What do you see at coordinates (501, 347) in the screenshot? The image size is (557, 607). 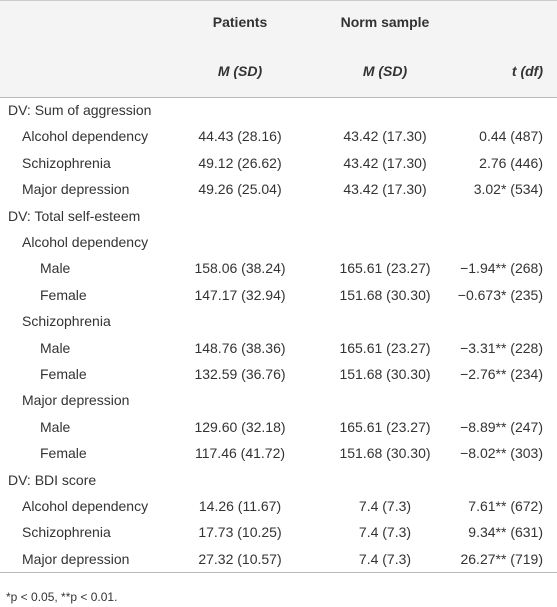 I see `cell: −3.31** (228)` at bounding box center [501, 347].